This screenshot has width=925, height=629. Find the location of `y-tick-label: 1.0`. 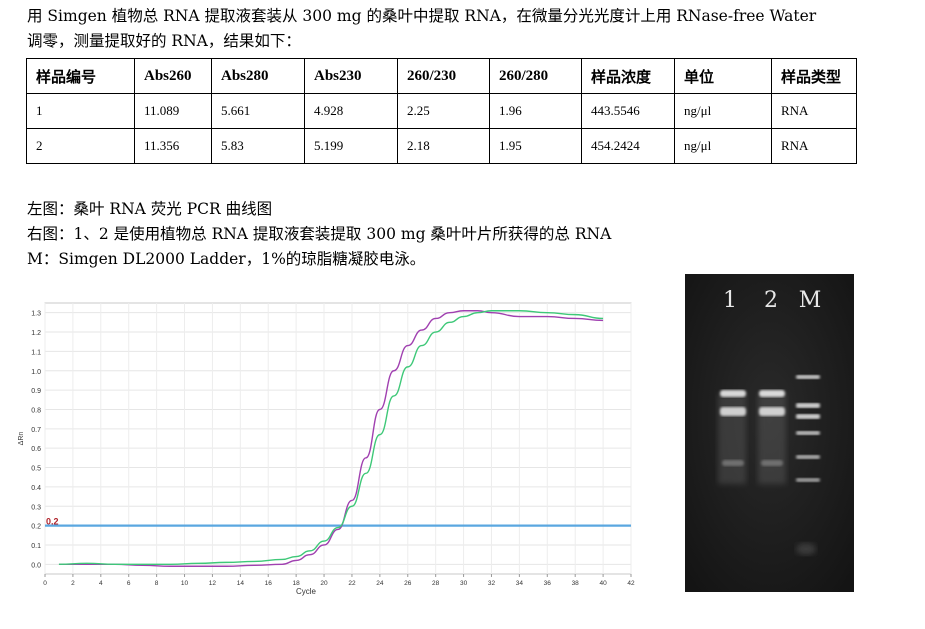

y-tick-label: 1.0 is located at coordinates (36, 372).